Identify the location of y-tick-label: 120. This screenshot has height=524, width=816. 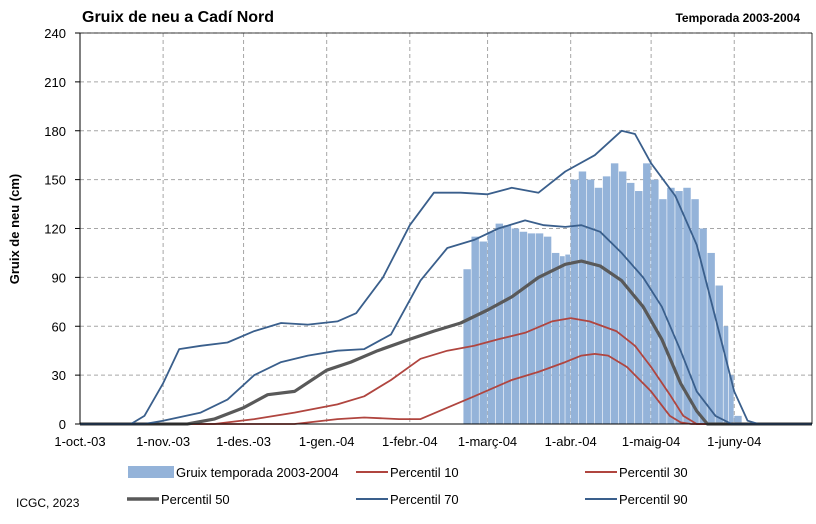
(55, 229).